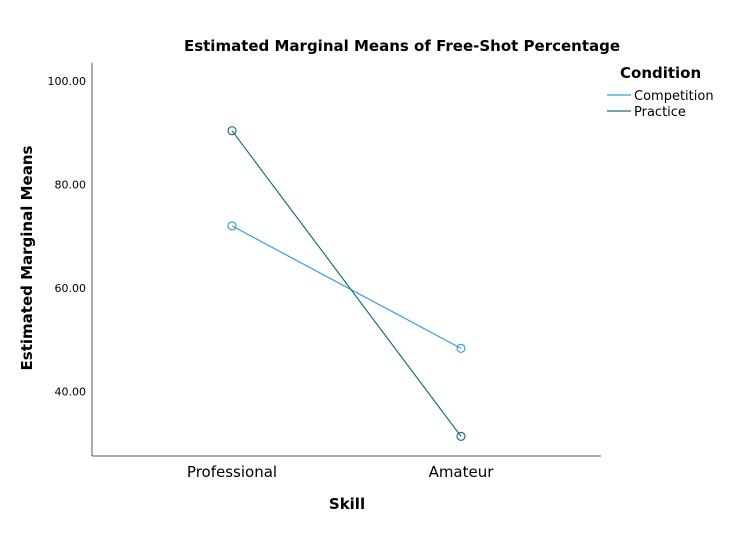 The height and width of the screenshot is (542, 739). I want to click on y-tick-label: 80.00, so click(71, 185).